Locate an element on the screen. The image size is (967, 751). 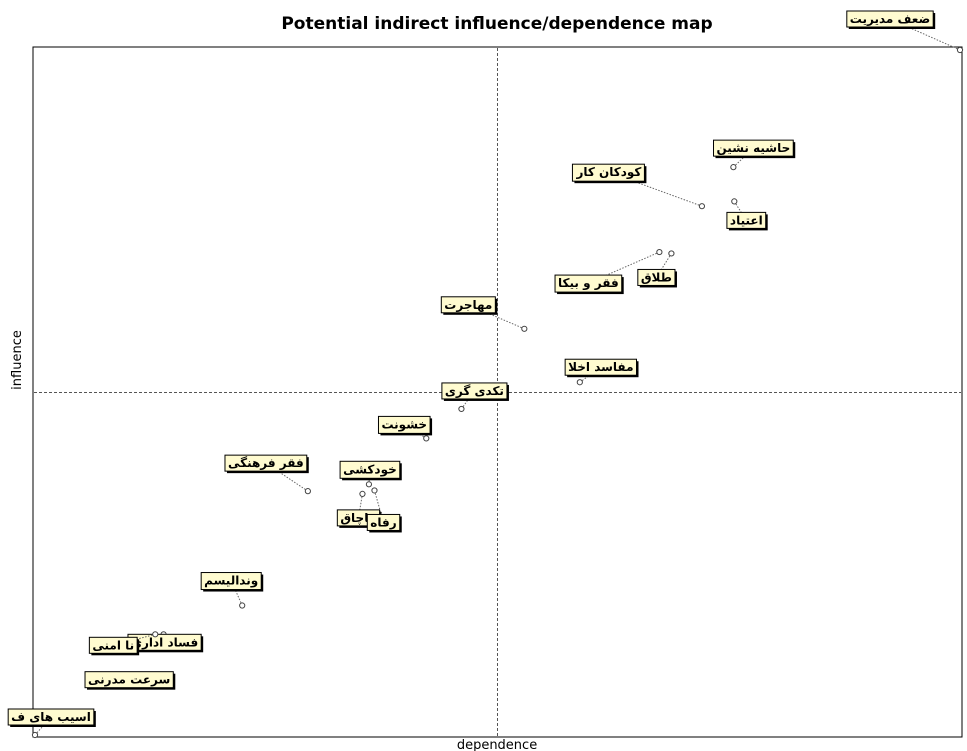
data-point-group: تكدی گری is located at coordinates (475, 397).